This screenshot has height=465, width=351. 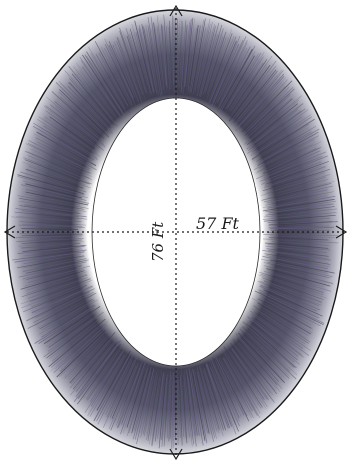 I want to click on height-dimension-label: 76 Ft, so click(x=158, y=241).